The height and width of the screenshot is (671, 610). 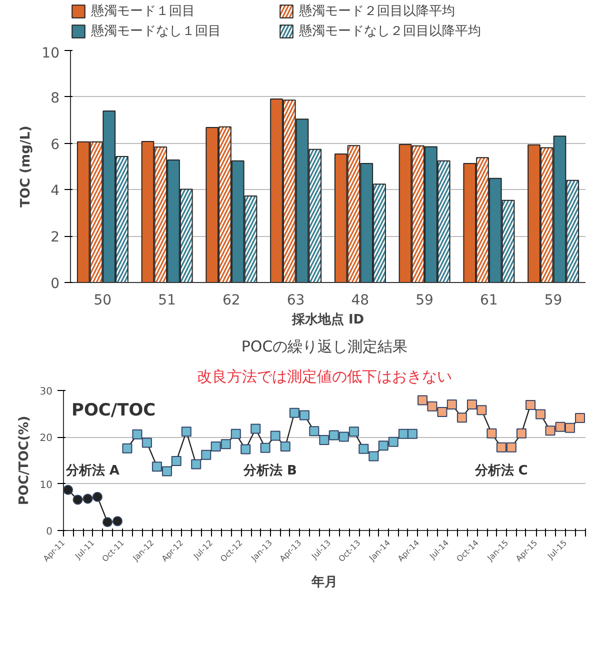 What do you see at coordinates (143, 11) in the screenshot?
I see `legend-label: 懸濁モード１回目` at bounding box center [143, 11].